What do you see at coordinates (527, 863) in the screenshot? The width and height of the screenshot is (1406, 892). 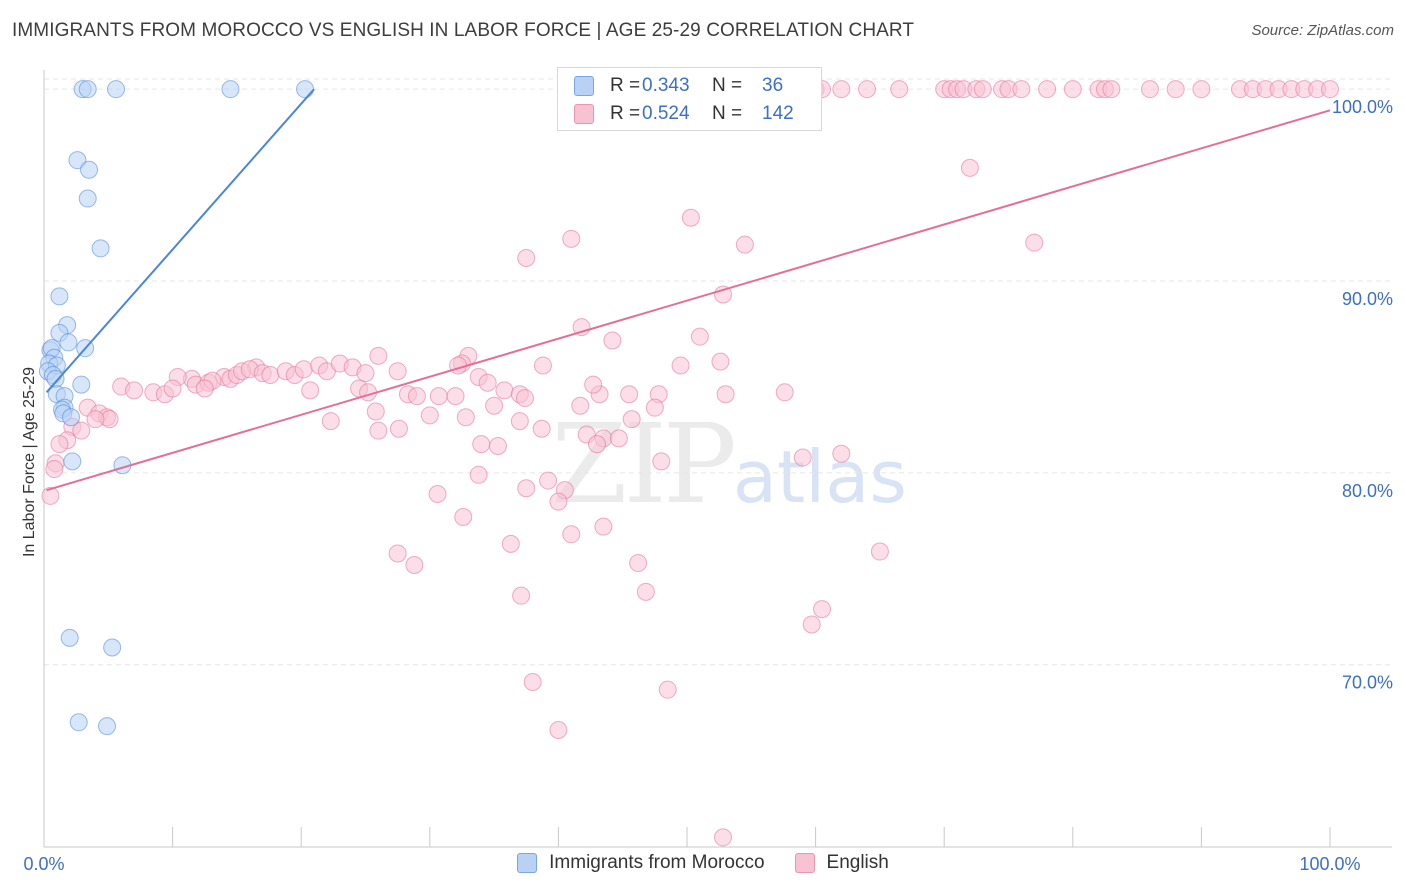 I see `legend-swatch-morocco` at bounding box center [527, 863].